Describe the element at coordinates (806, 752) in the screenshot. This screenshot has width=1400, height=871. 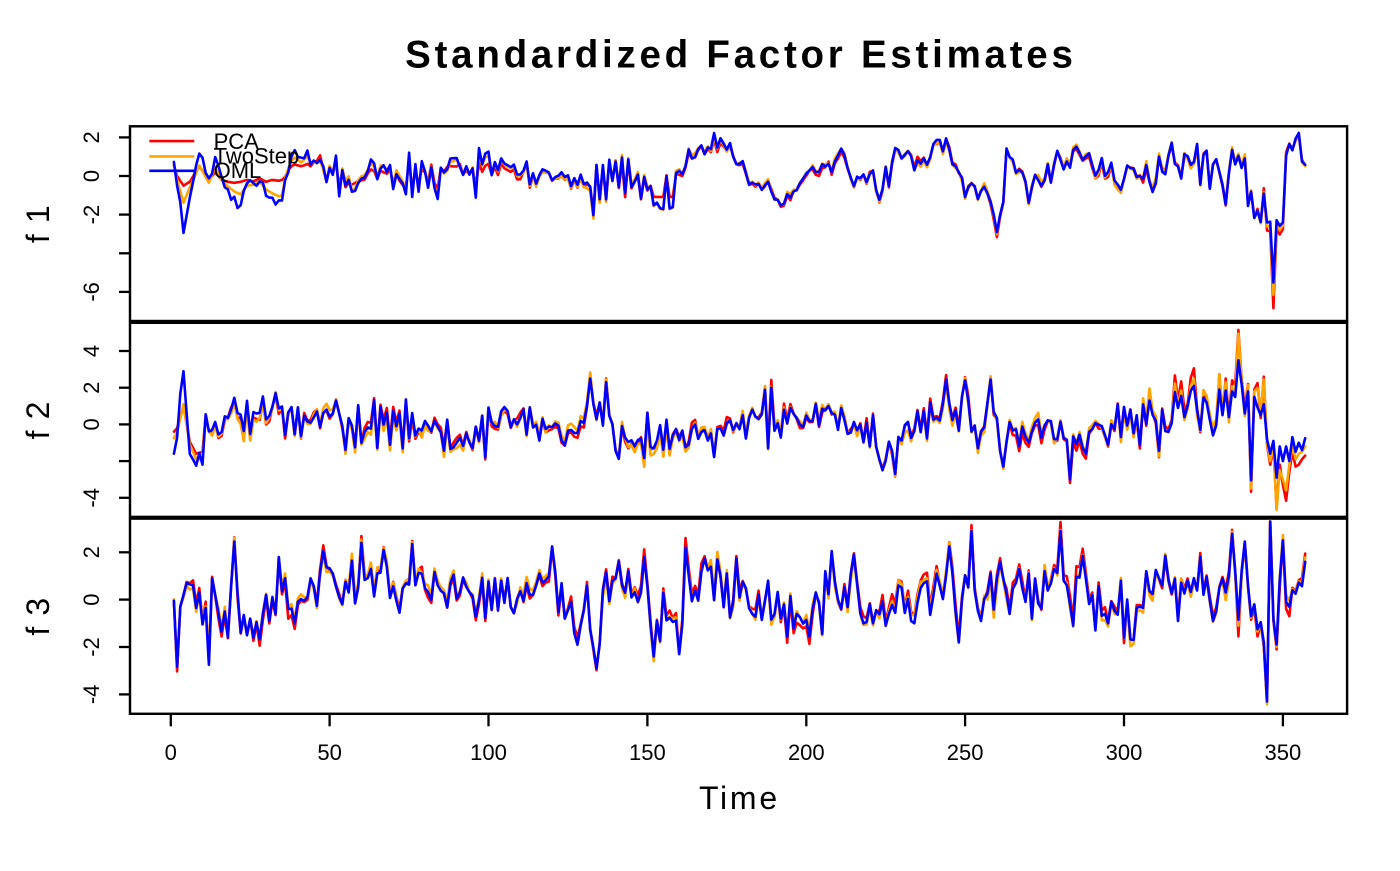
I see `svg-text: 200` at that location.